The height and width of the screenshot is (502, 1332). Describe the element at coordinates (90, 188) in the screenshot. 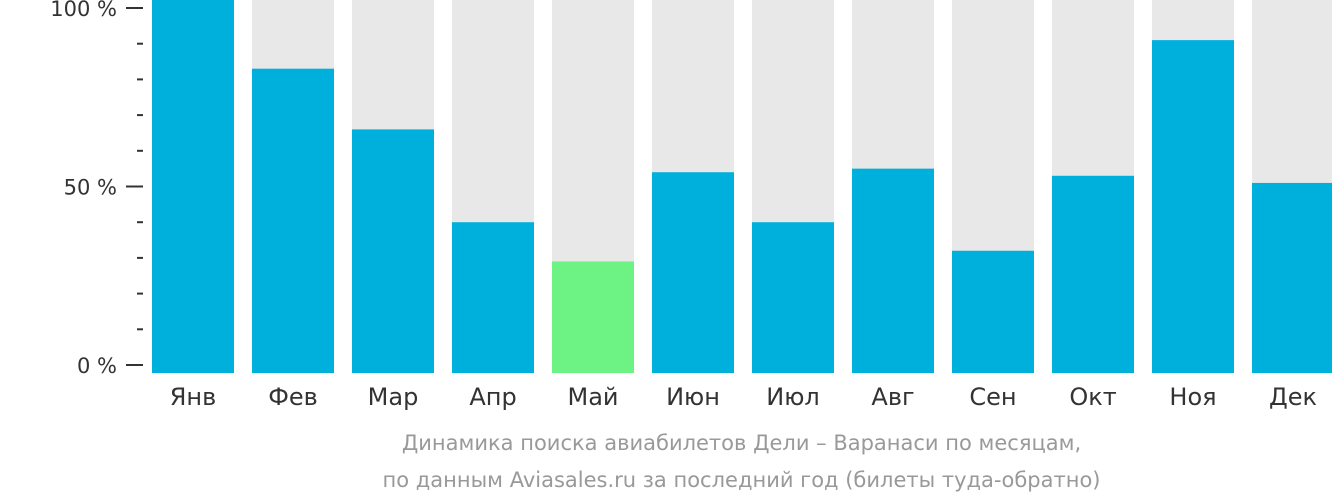

I see `y-tick-label: 50 %` at that location.